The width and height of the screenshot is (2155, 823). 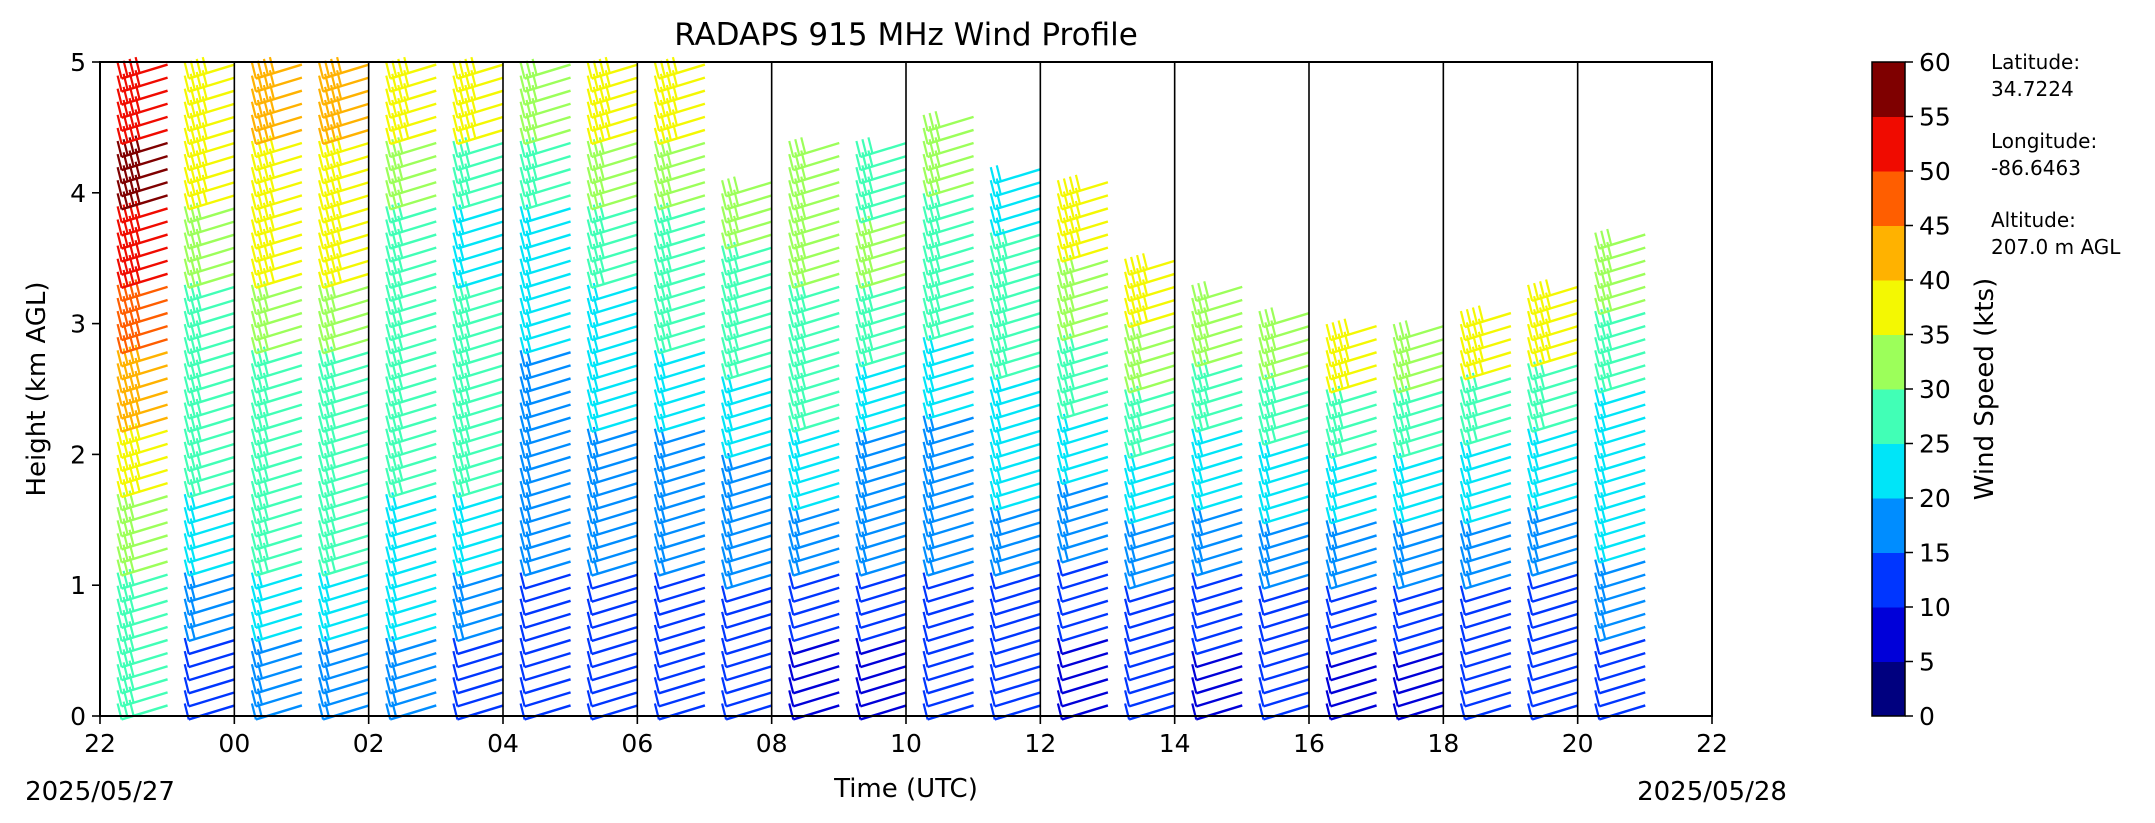 I want to click on longitude-value: -86.6463, so click(x=2036, y=168).